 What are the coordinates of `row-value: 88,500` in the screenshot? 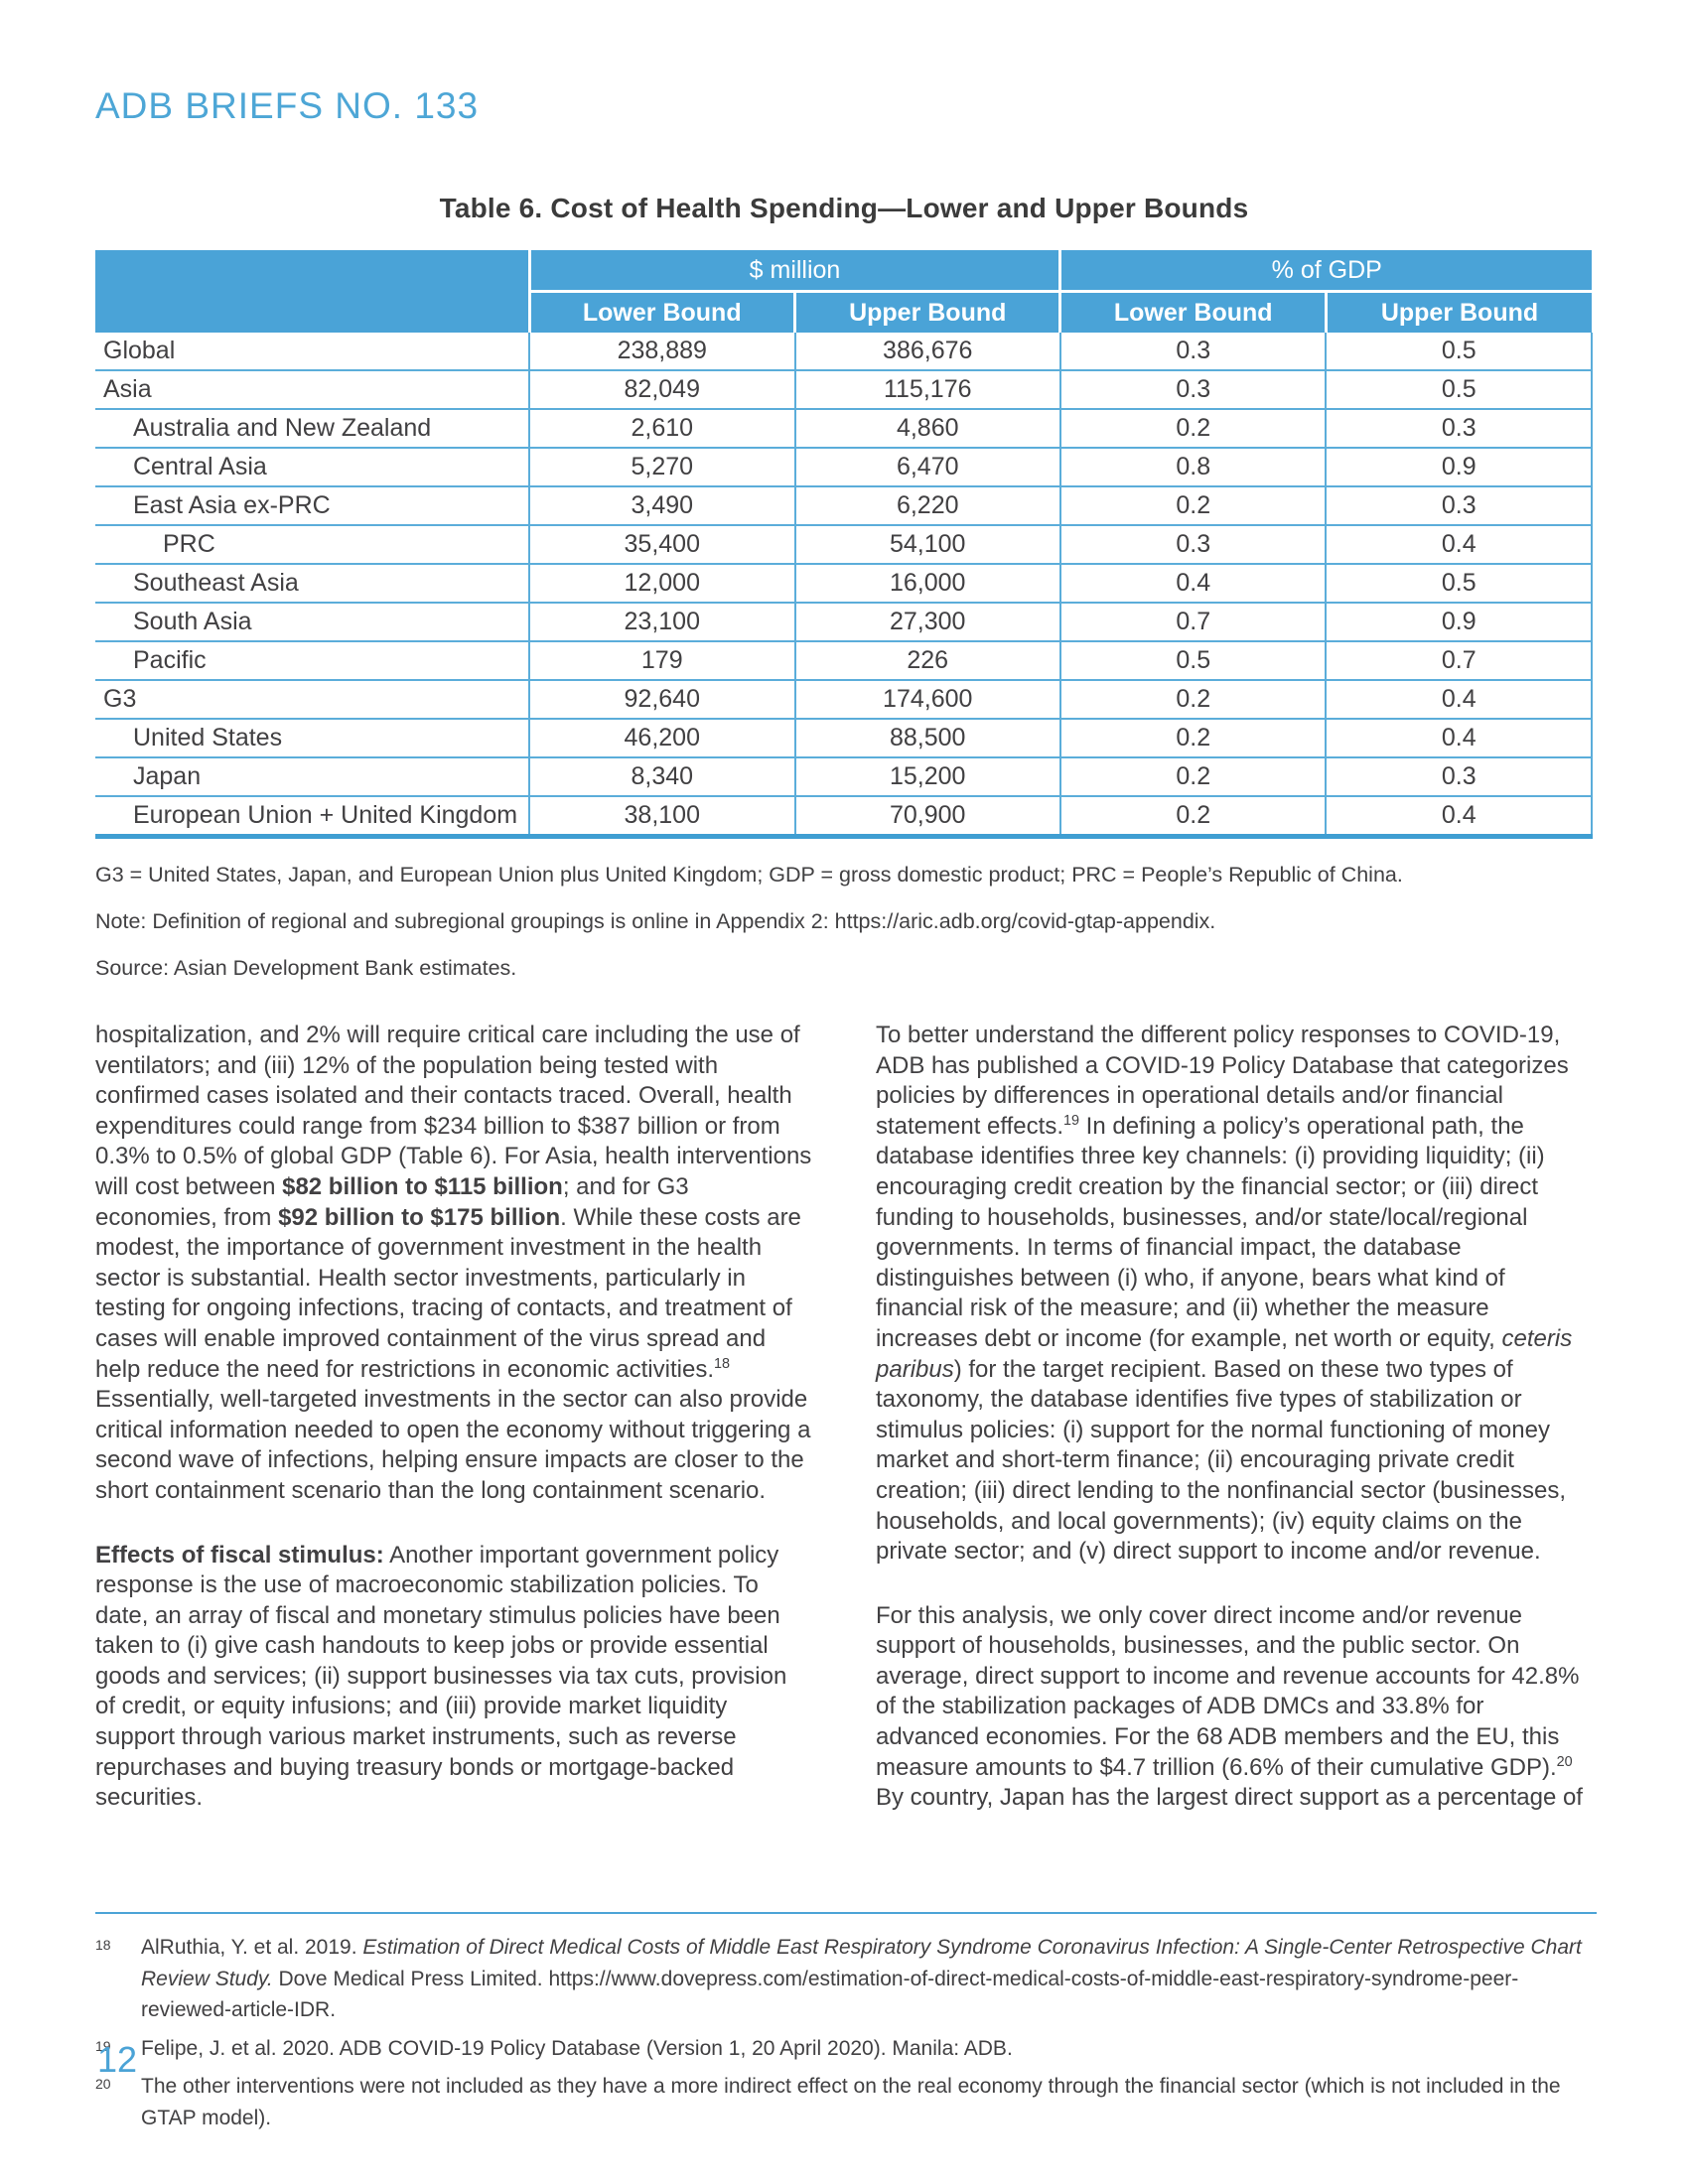 It's located at (926, 738).